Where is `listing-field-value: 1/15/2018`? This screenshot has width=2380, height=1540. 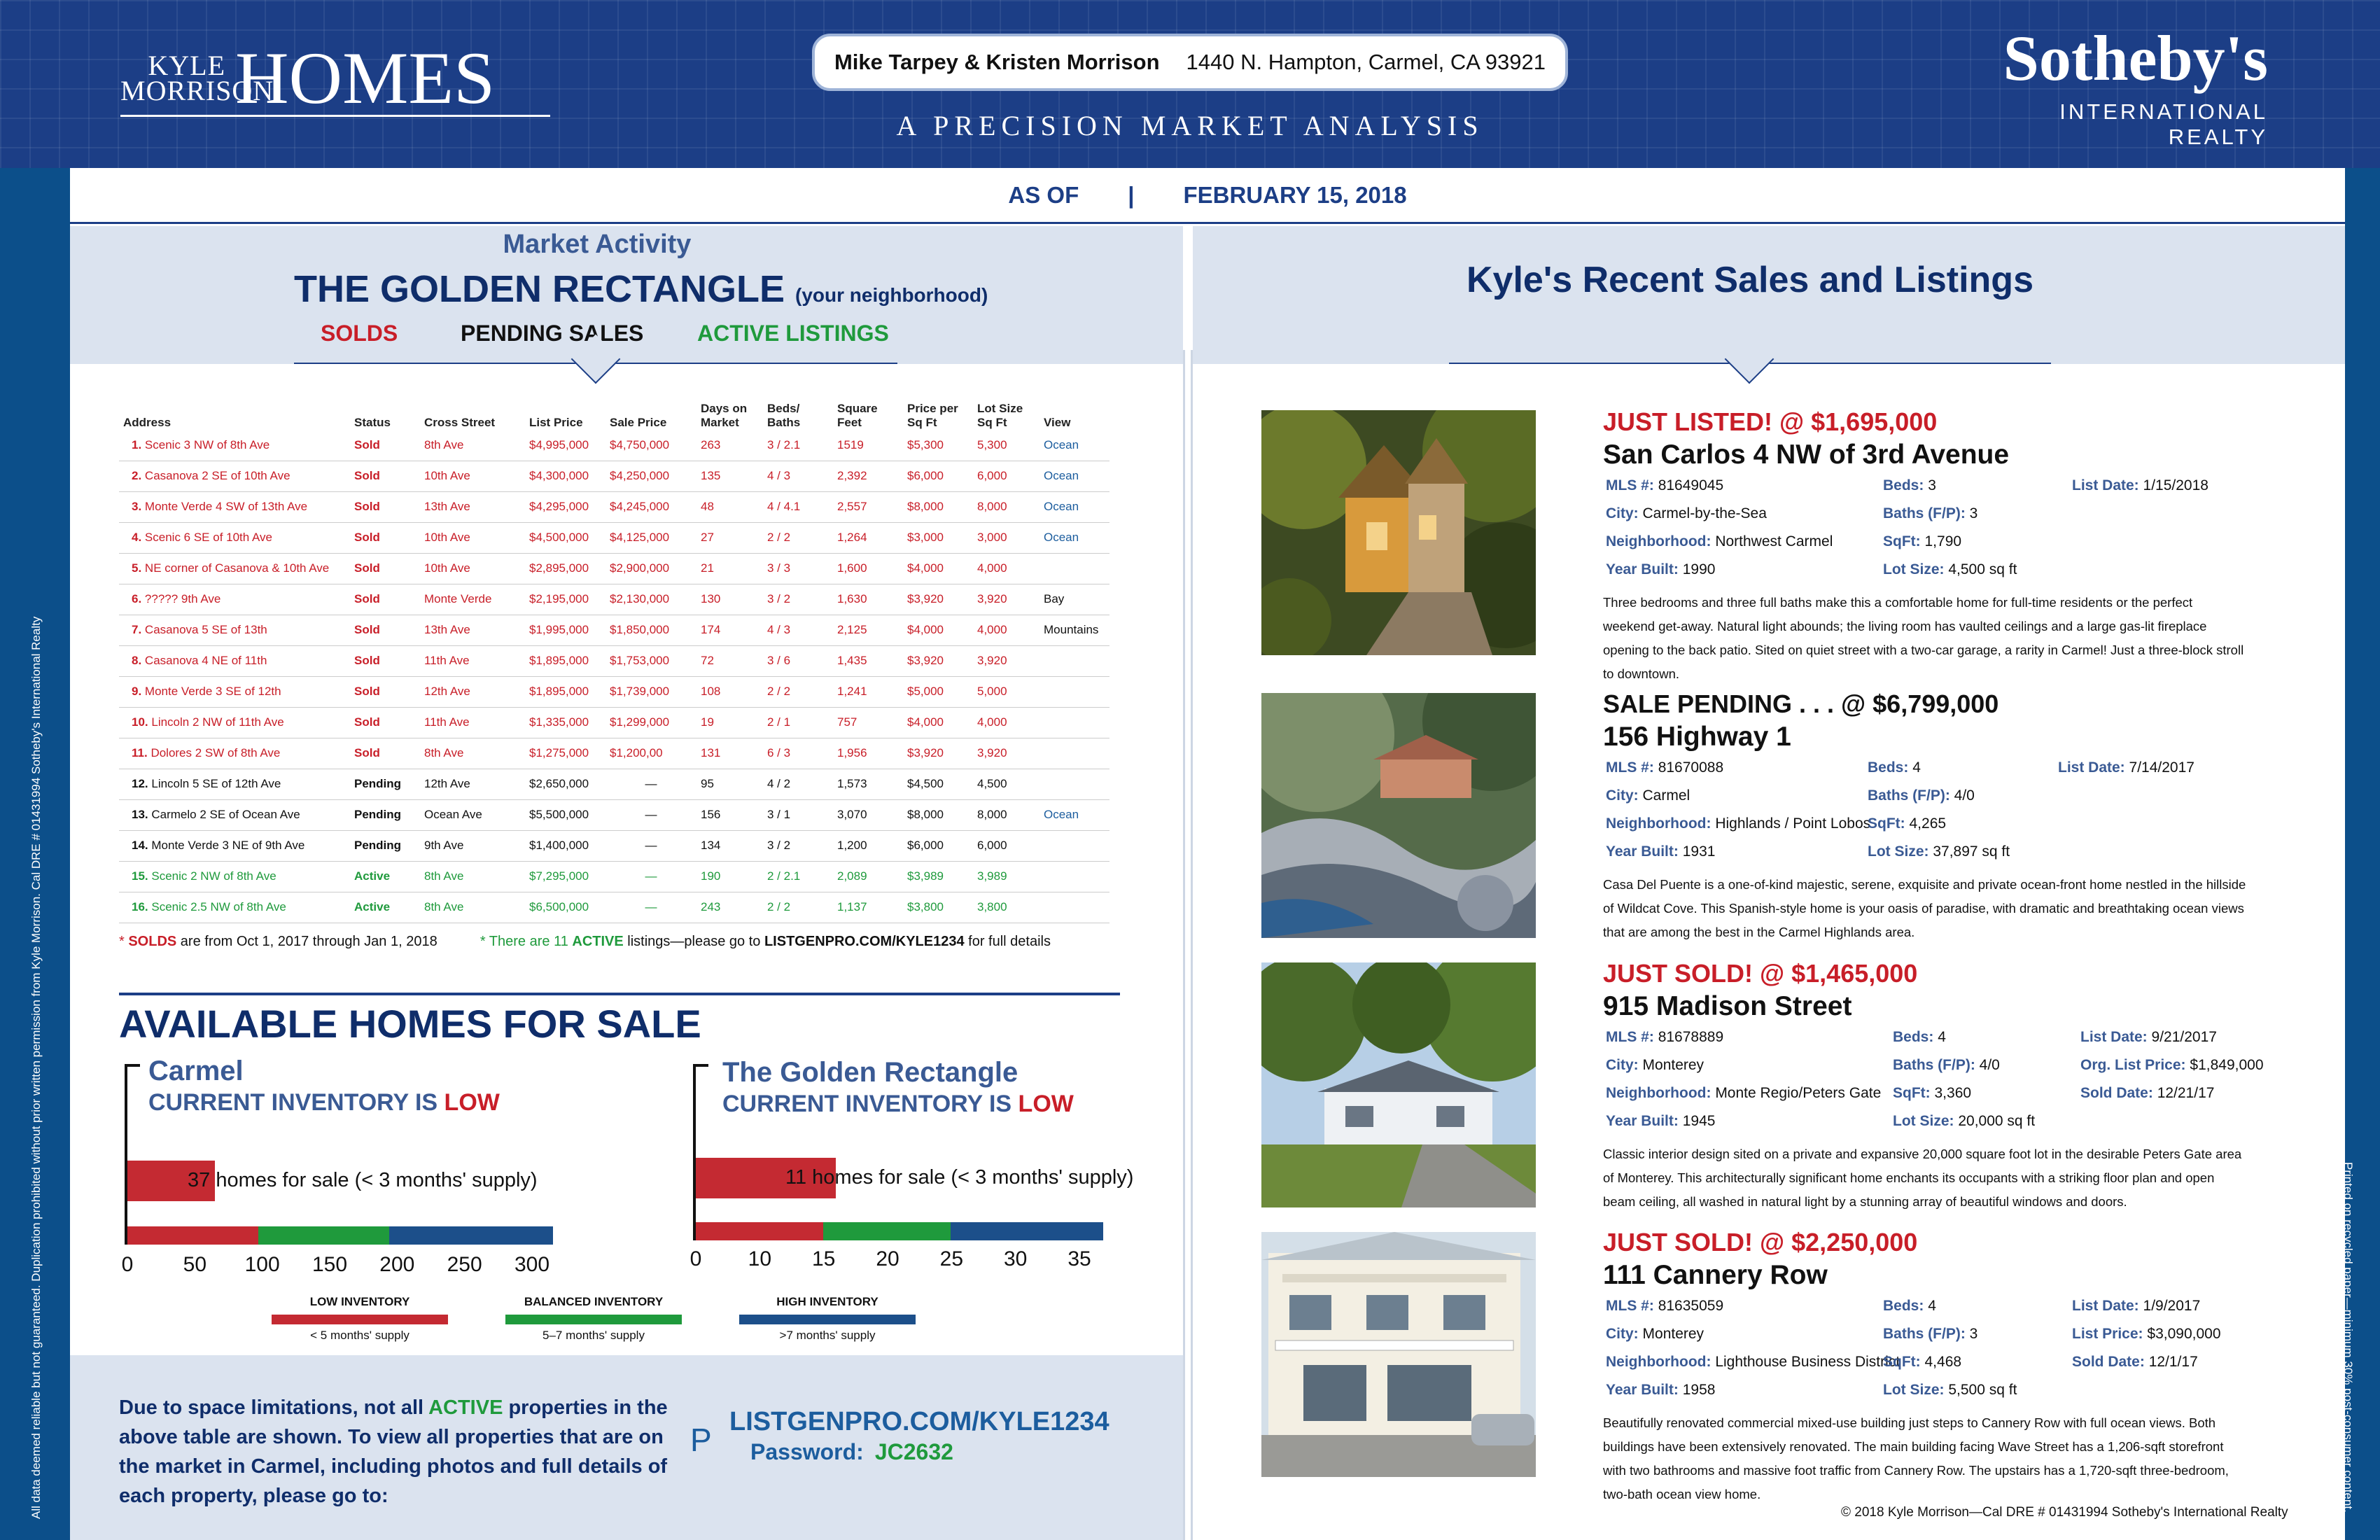
listing-field-value: 1/15/2018 is located at coordinates (2175, 485).